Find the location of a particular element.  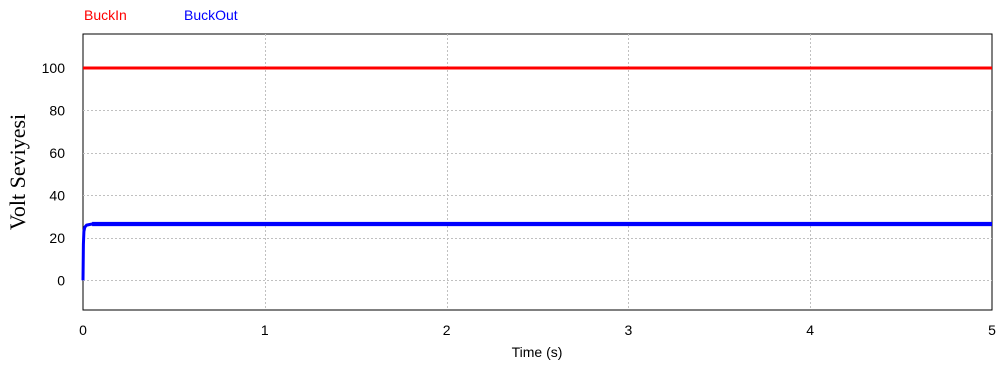

x-axis-title: Time (s) is located at coordinates (537, 352).